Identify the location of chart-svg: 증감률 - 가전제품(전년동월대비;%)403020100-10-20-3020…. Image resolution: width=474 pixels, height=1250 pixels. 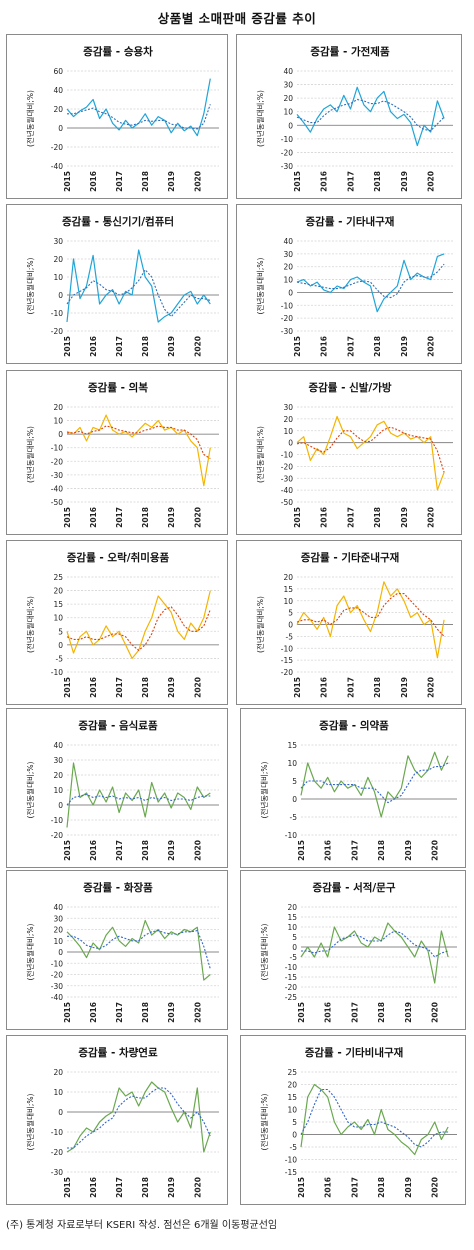
(354, 118).